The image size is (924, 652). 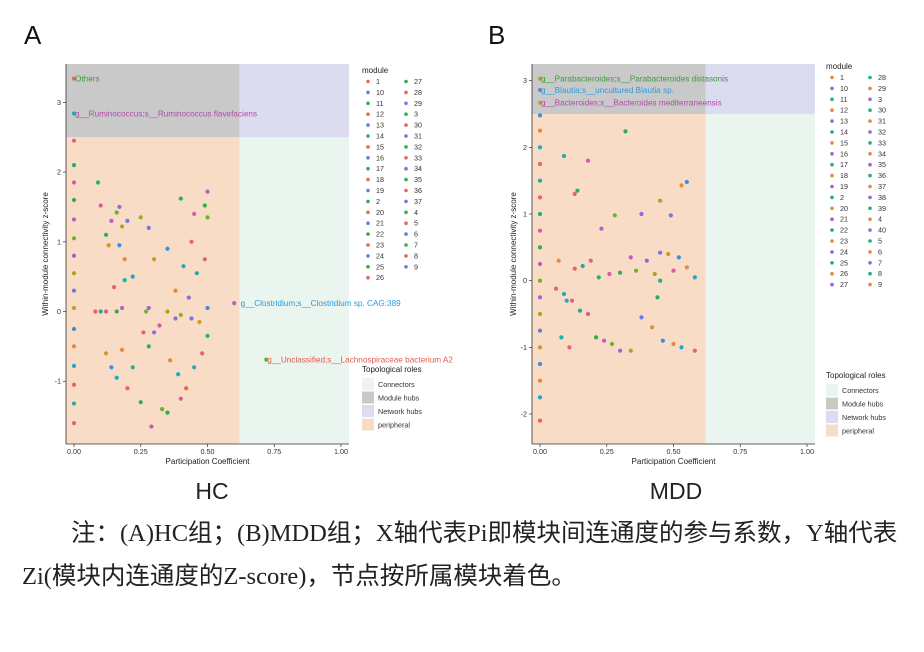 I want to click on node-annotation: g__Blautia;s__uncultured Blautia sp., so click(x=607, y=90).